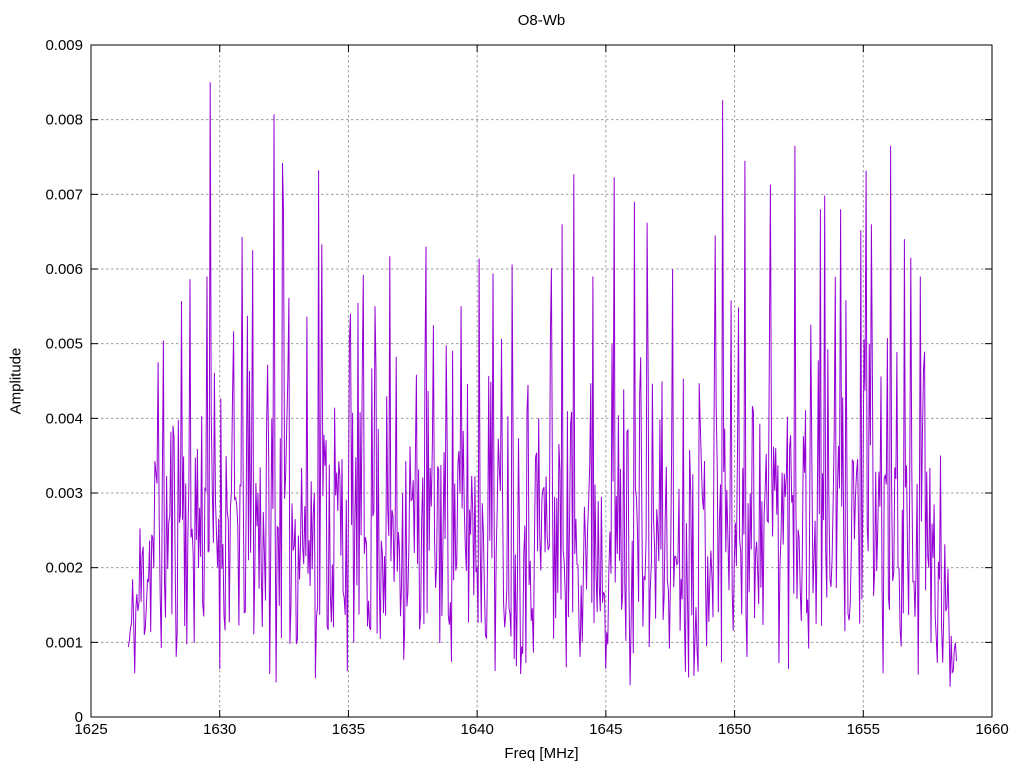  I want to click on y-tick-label: 0.001, so click(64, 642).